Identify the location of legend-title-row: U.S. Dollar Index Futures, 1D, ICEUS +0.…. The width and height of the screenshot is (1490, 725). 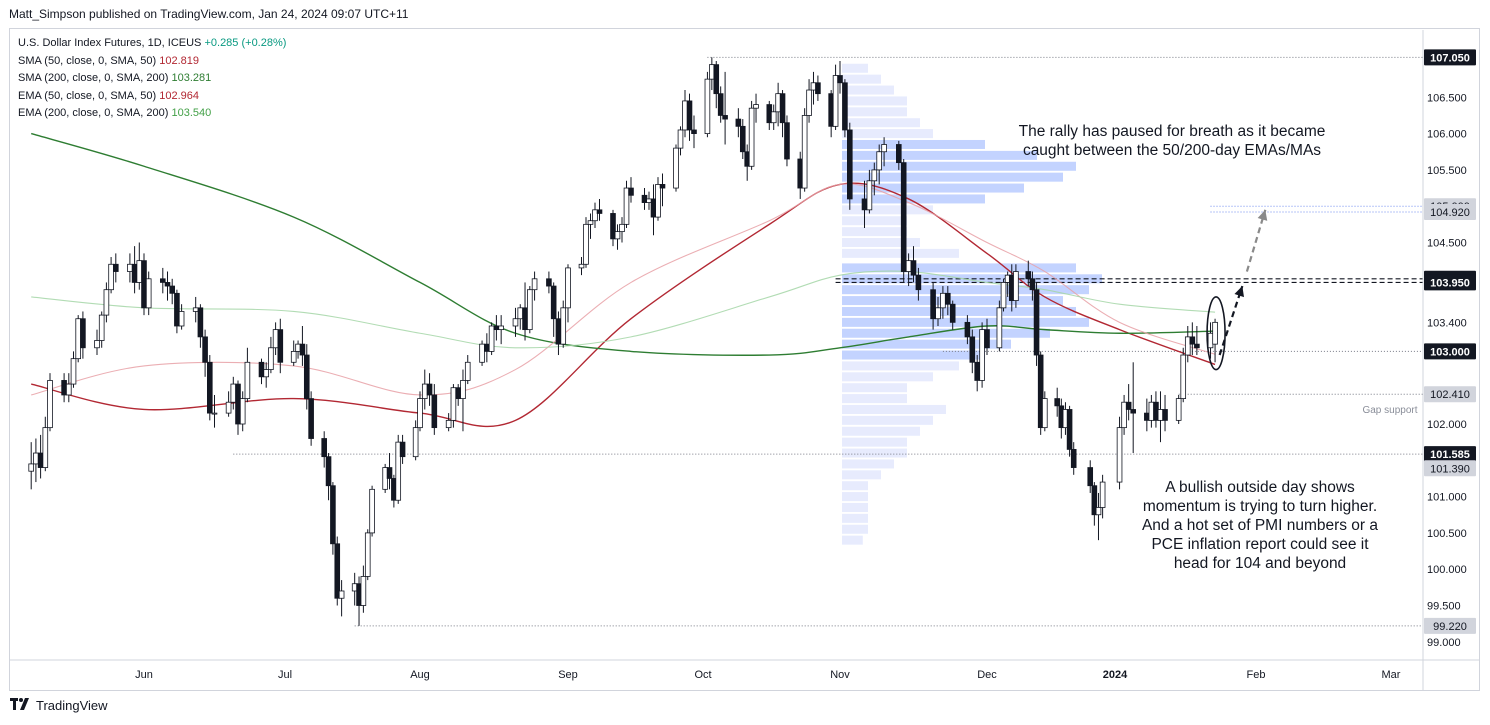
(152, 44).